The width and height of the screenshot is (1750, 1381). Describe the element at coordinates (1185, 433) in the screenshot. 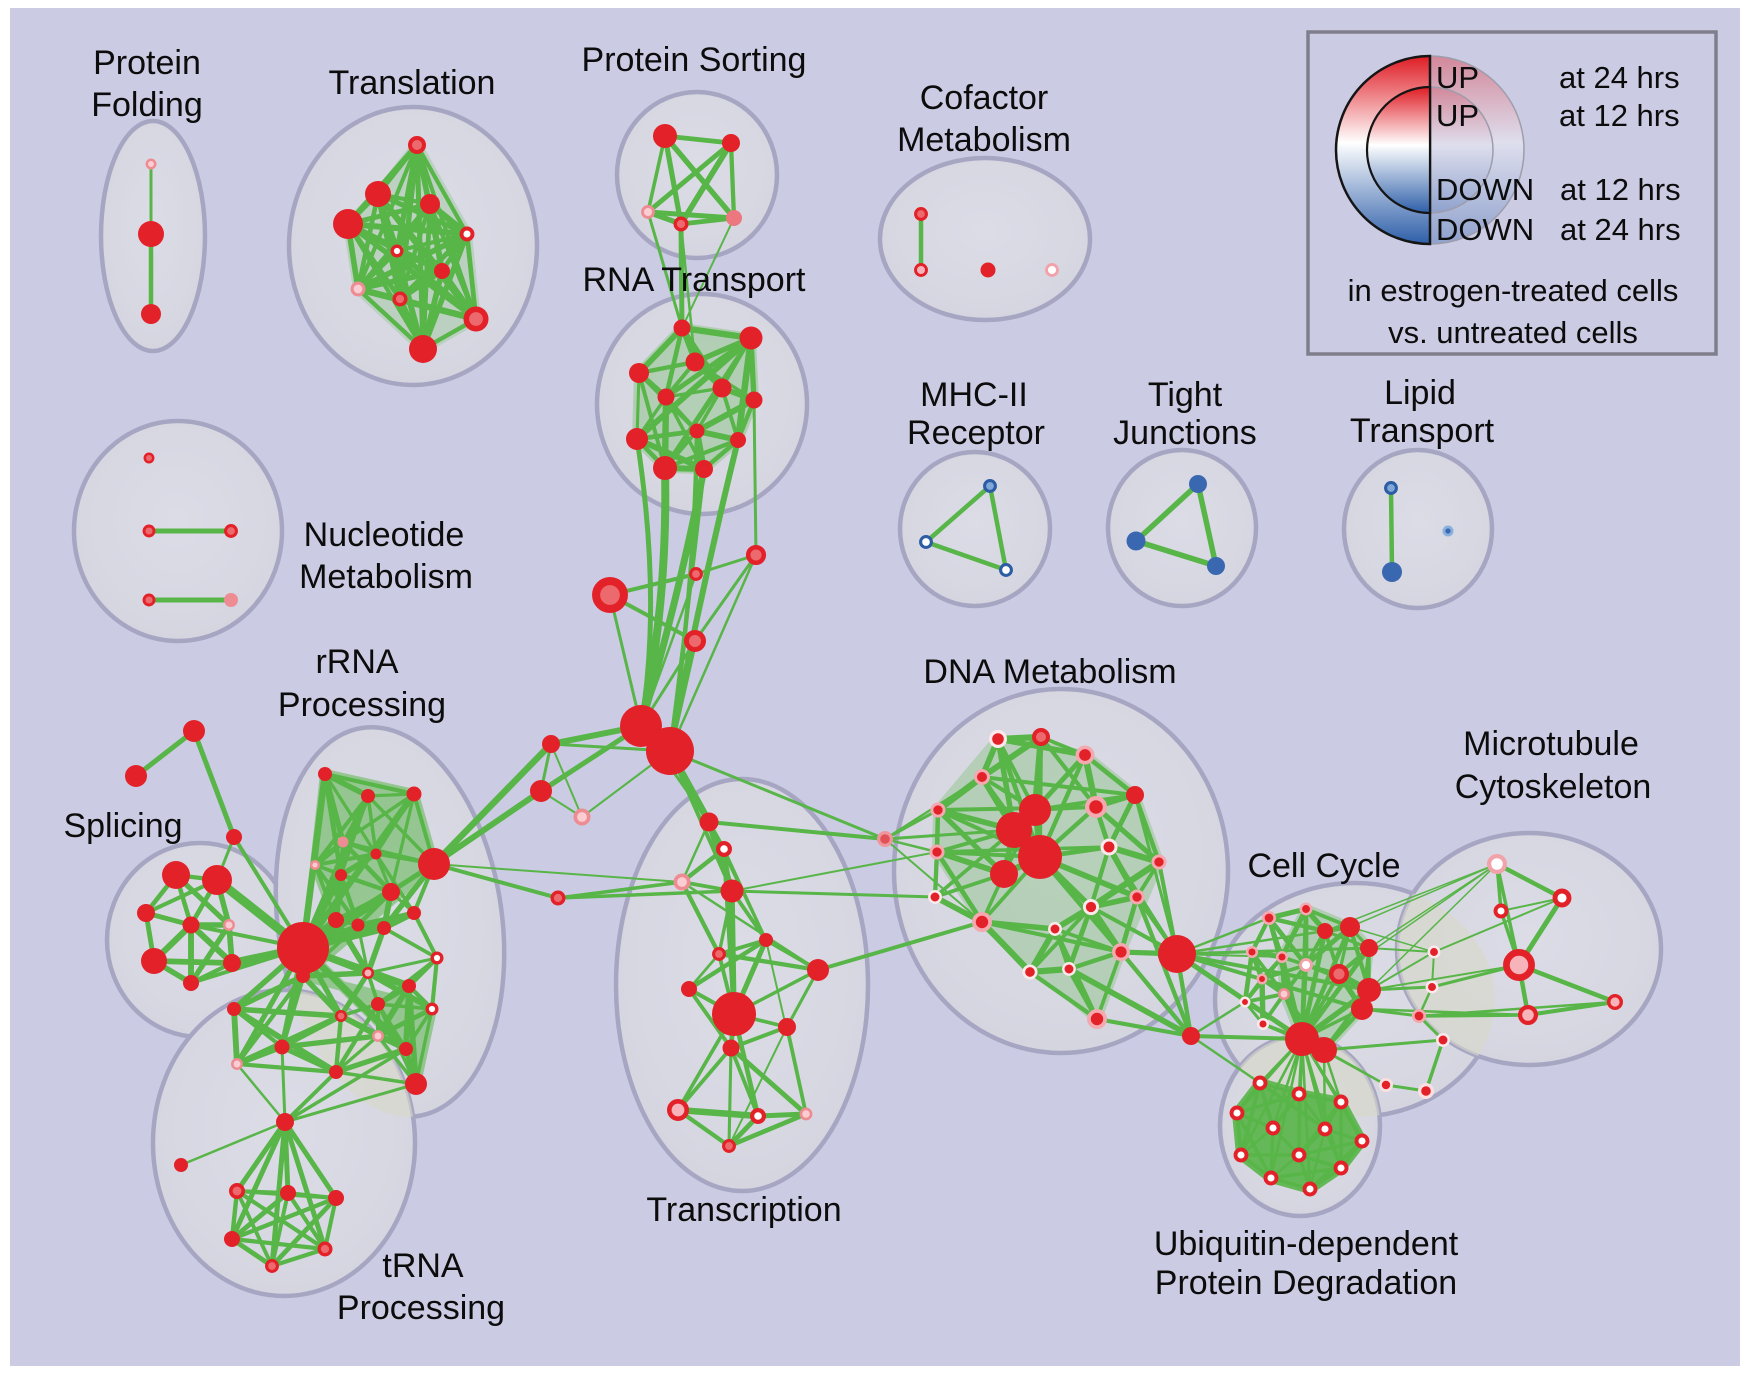

I see `svg-text: Junctions` at that location.